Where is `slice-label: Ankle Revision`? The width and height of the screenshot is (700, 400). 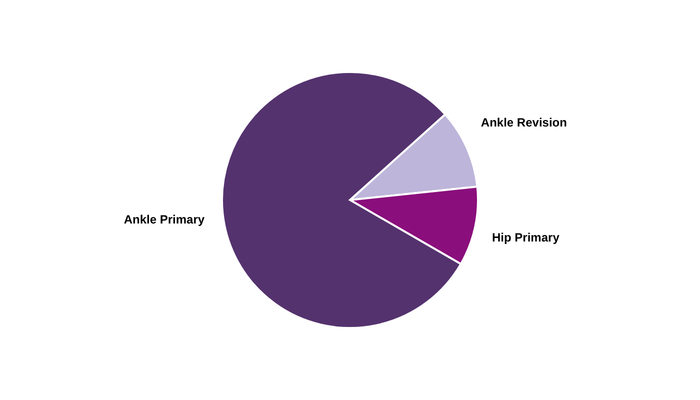 slice-label: Ankle Revision is located at coordinates (523, 123).